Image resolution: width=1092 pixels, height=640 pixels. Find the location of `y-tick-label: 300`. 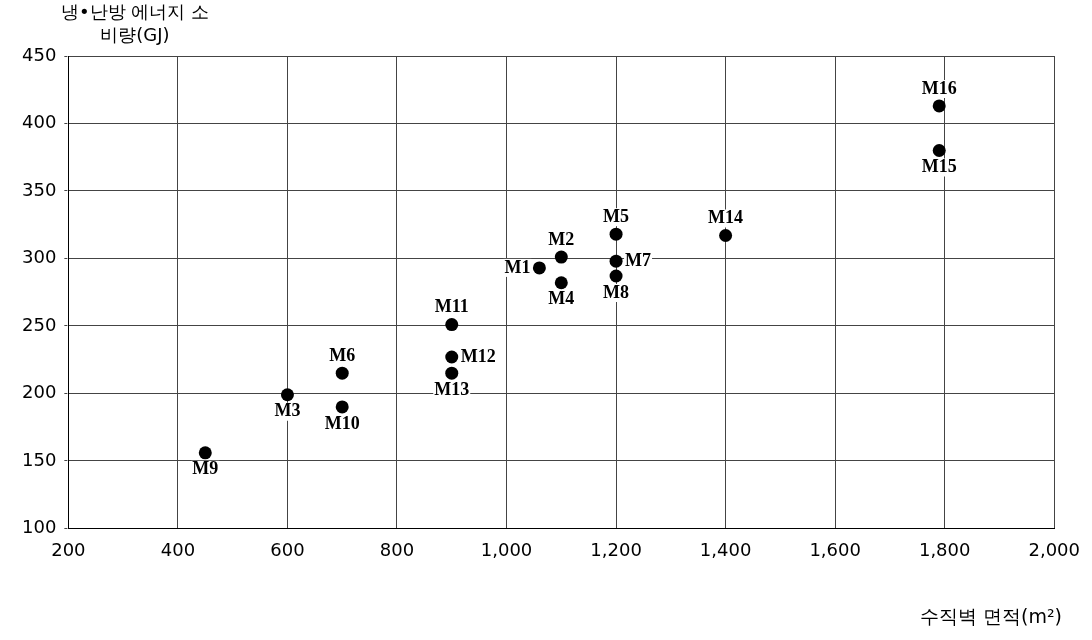

y-tick-label: 300 is located at coordinates (39, 257).